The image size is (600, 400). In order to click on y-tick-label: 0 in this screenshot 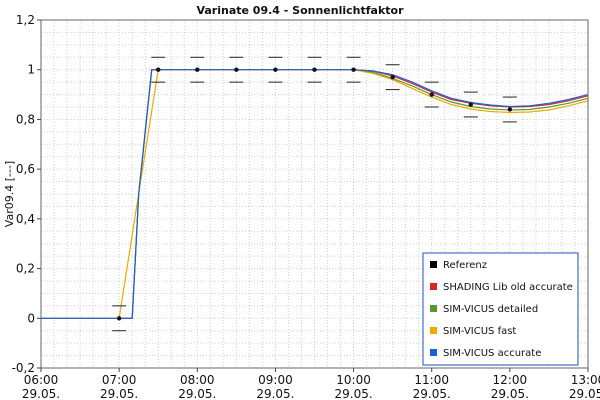, I will do `click(31, 318)`.